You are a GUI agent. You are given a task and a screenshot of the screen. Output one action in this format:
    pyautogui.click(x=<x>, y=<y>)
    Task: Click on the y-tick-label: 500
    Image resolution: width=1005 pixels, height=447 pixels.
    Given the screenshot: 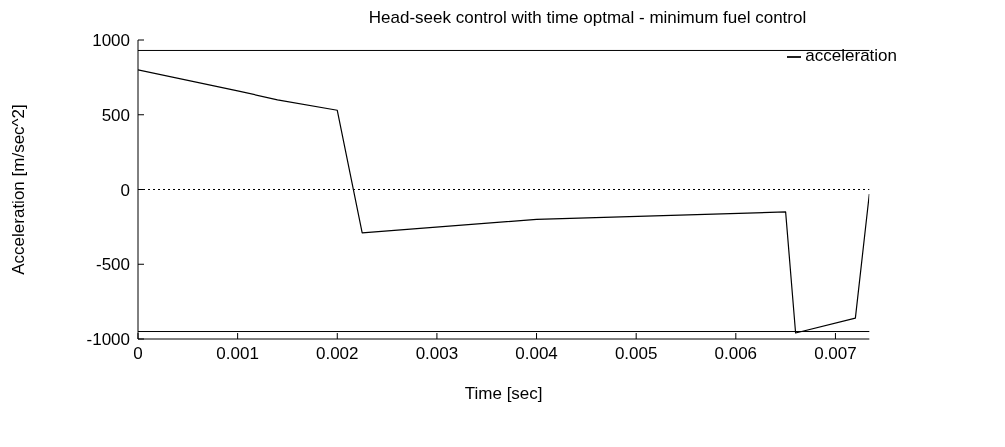 What is the action you would take?
    pyautogui.click(x=115, y=115)
    